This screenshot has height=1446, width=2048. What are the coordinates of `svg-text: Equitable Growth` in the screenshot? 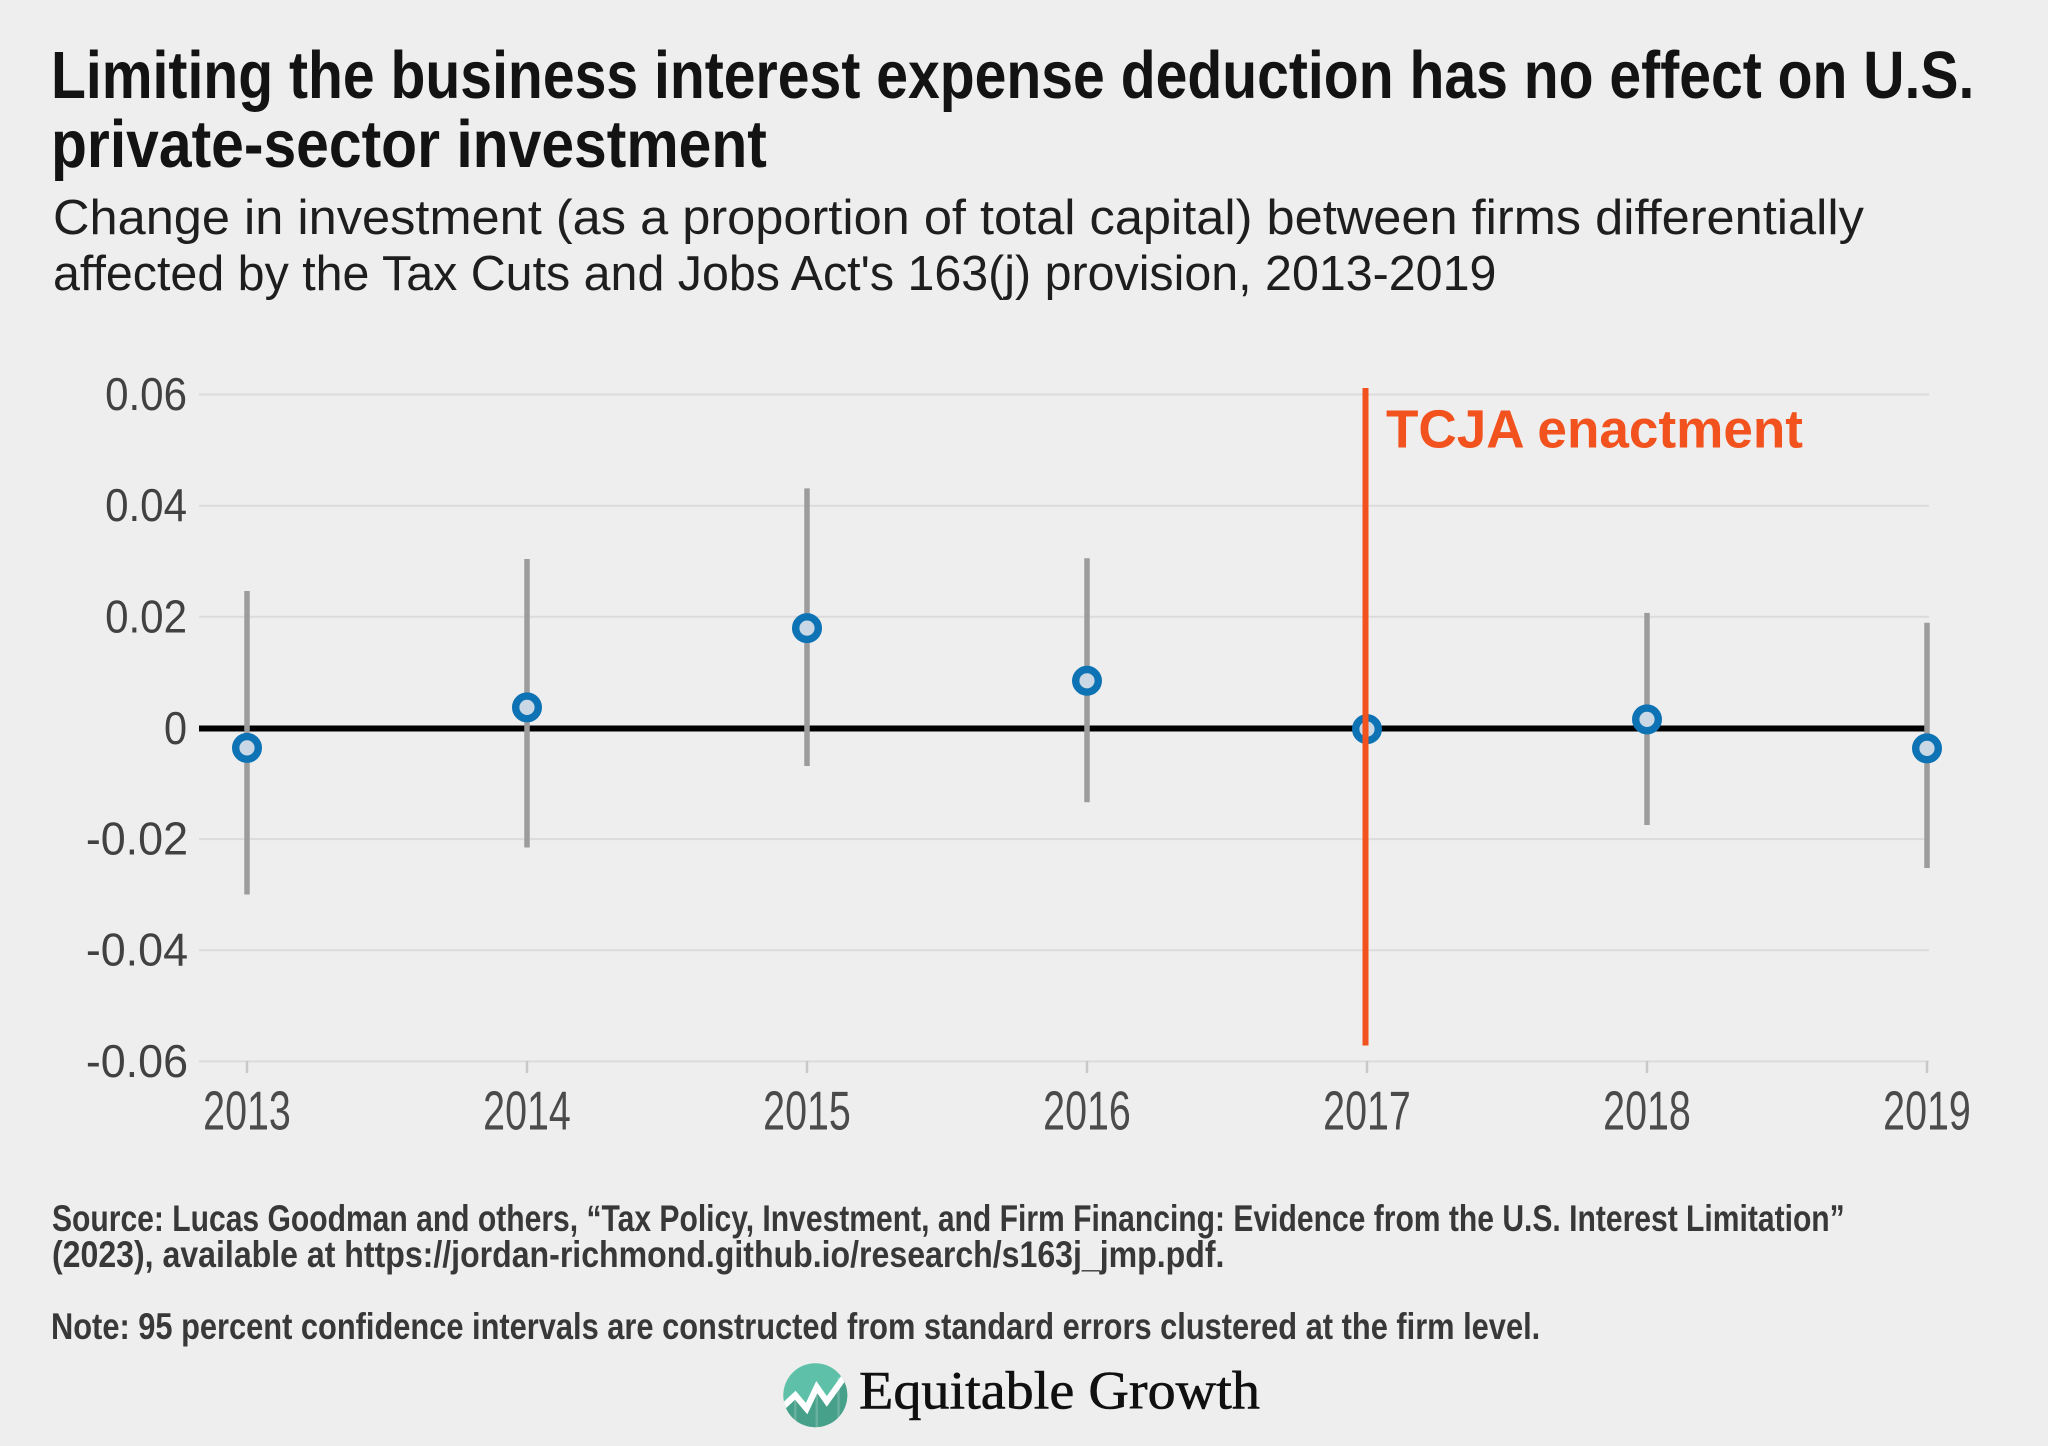 It's located at (1059, 1390).